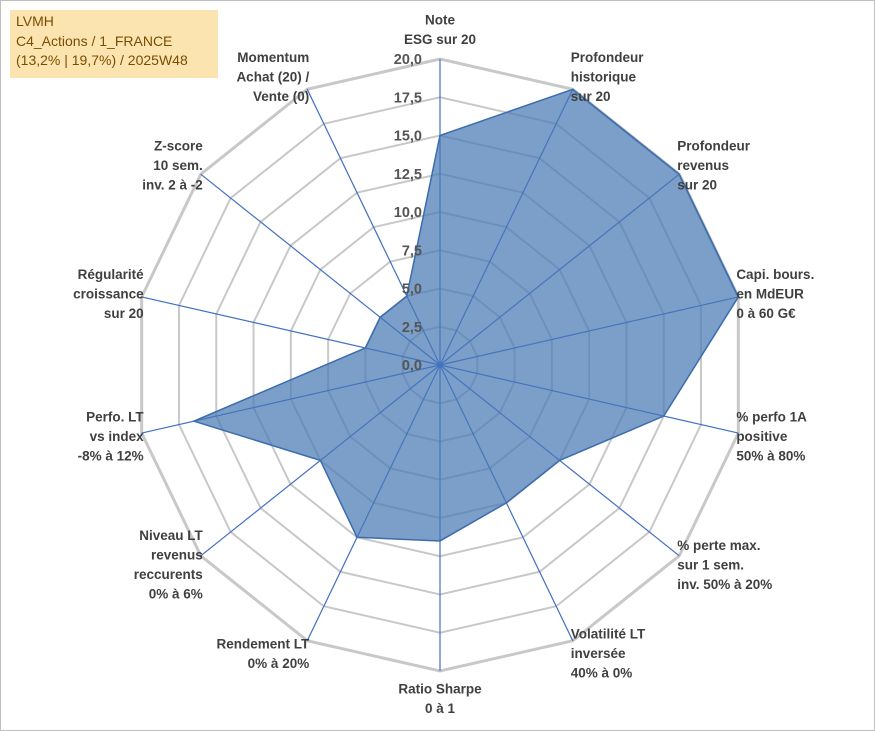  I want to click on axis-label: Volatilité LT inversée 40% à 0%, so click(608, 654).